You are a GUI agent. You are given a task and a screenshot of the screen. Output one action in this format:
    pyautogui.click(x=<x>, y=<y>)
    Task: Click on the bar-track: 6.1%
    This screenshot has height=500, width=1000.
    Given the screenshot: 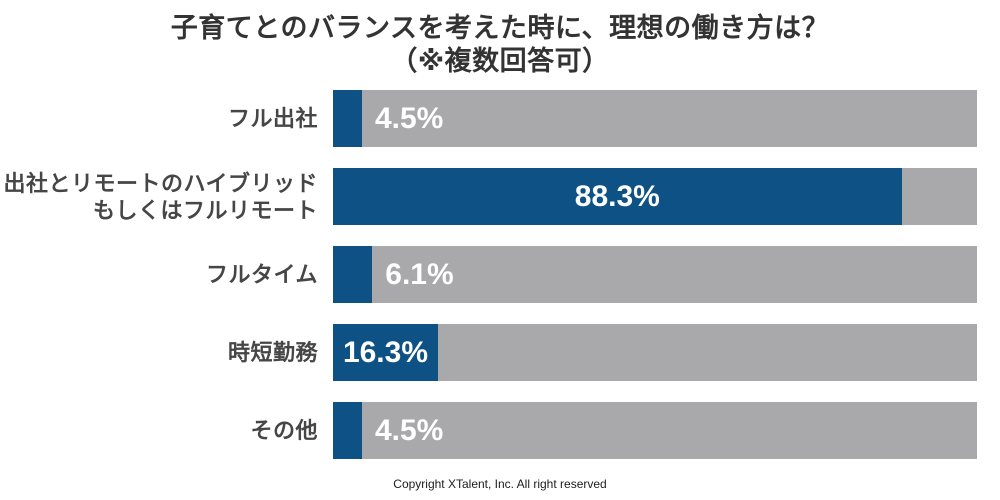 What is the action you would take?
    pyautogui.click(x=655, y=274)
    